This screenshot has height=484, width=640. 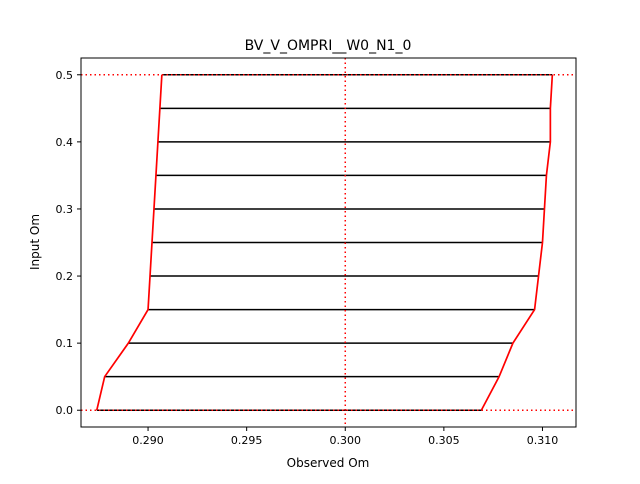 What do you see at coordinates (65, 75) in the screenshot?
I see `y-tick-label: 0.5` at bounding box center [65, 75].